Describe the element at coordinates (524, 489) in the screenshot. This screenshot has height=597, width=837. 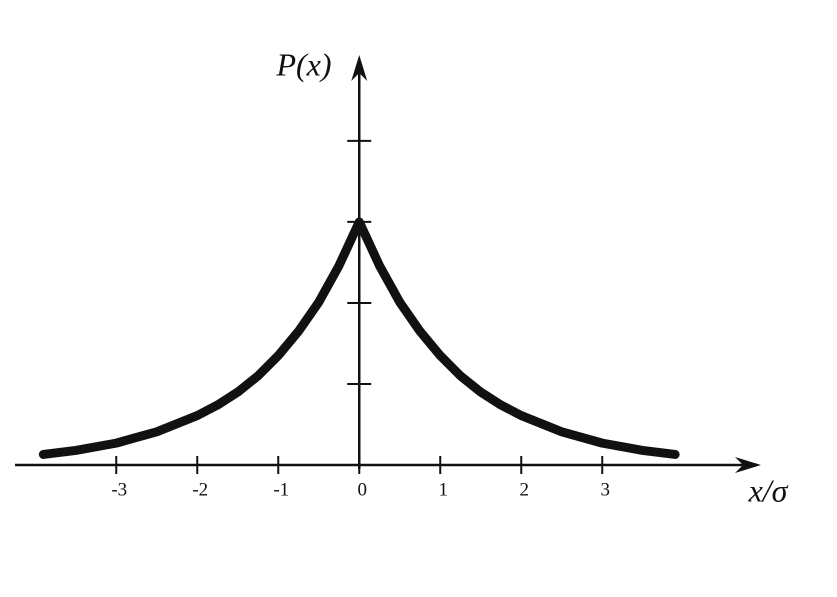
I see `x-tick-label: 2` at that location.